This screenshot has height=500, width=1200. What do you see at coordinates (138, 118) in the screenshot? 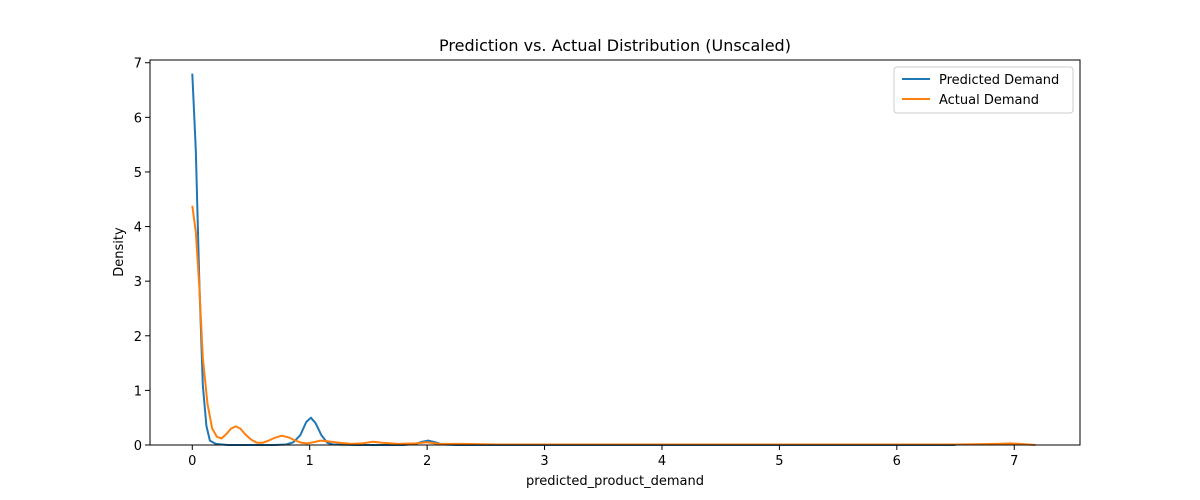
I see `y-tick-label: 6` at bounding box center [138, 118].